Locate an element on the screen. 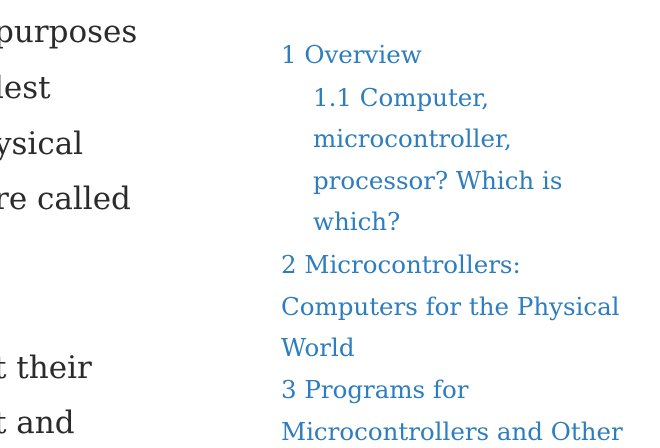 Image resolution: width=660 pixels, height=448 pixels. toc-link-computer-microcontroller-processor: microcontroller, is located at coordinates (412, 138).